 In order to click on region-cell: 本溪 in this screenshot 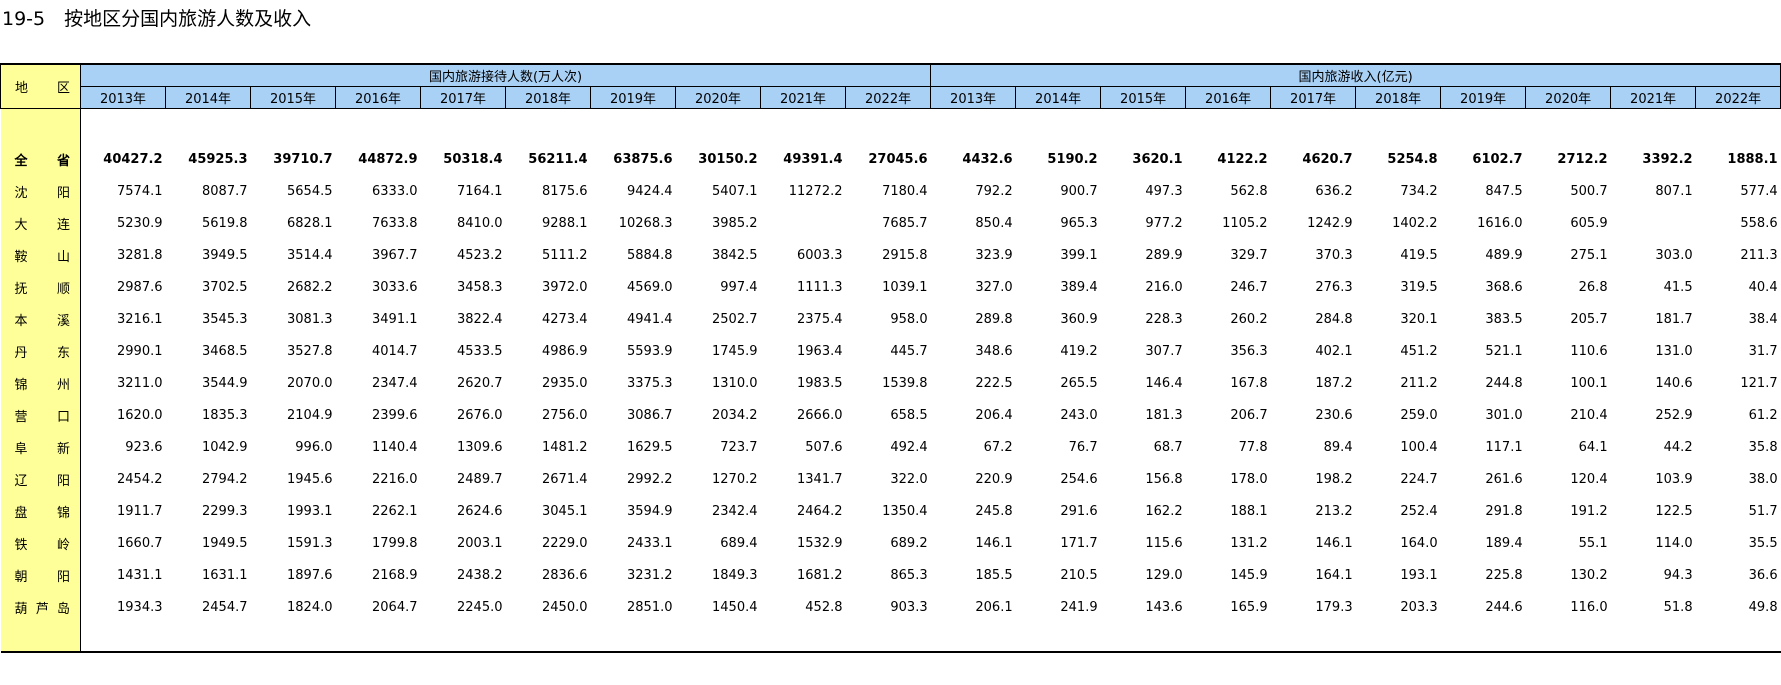, I will do `click(40, 319)`.